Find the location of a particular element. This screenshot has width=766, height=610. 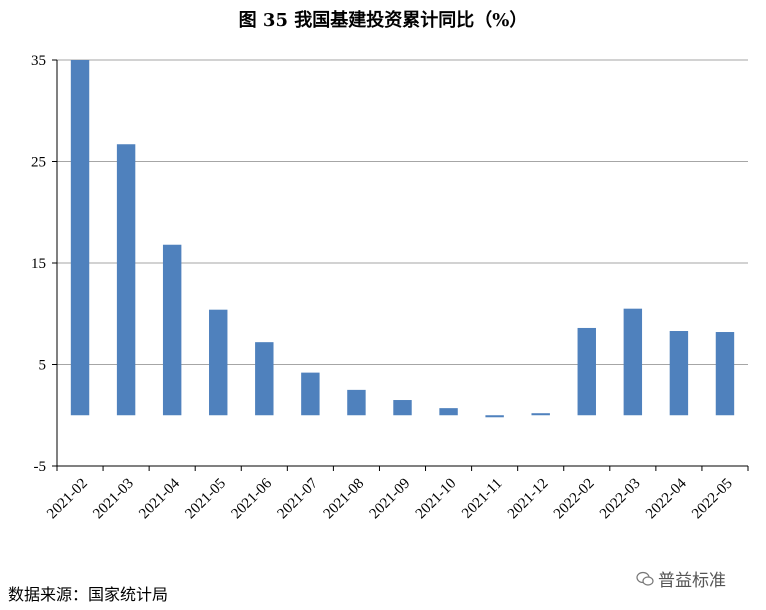

x-tick-label: 2021-07 is located at coordinates (298, 498).